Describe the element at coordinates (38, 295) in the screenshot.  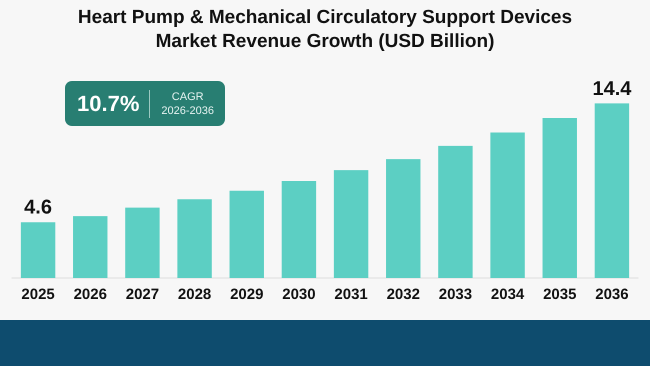
I see `x-tick-label: 2025` at that location.